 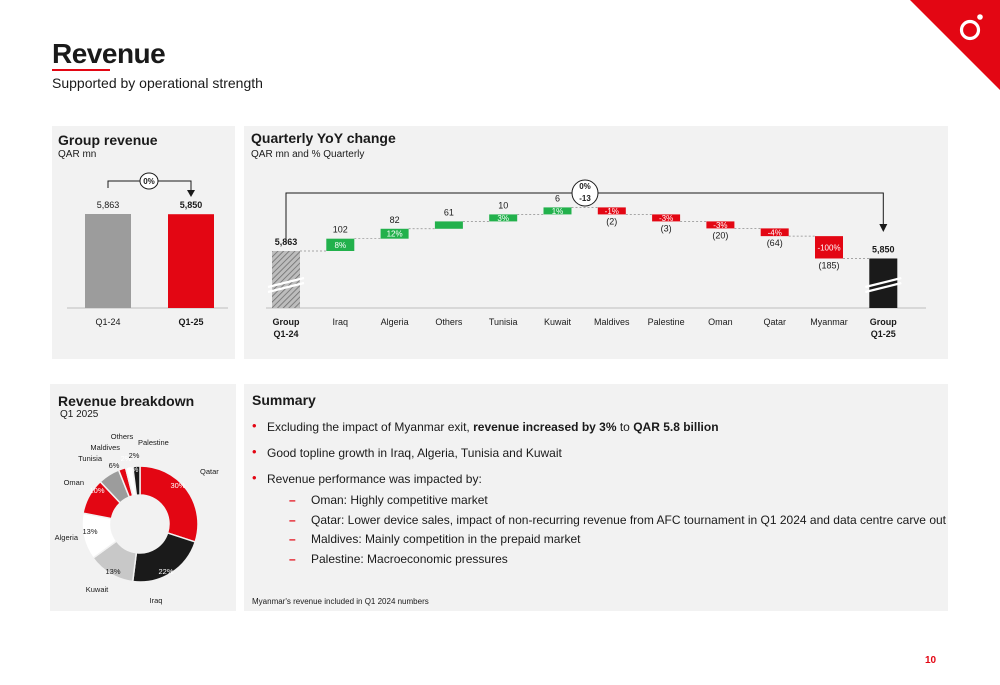 I want to click on group-revenue-change-label: 0%, so click(x=149, y=181).